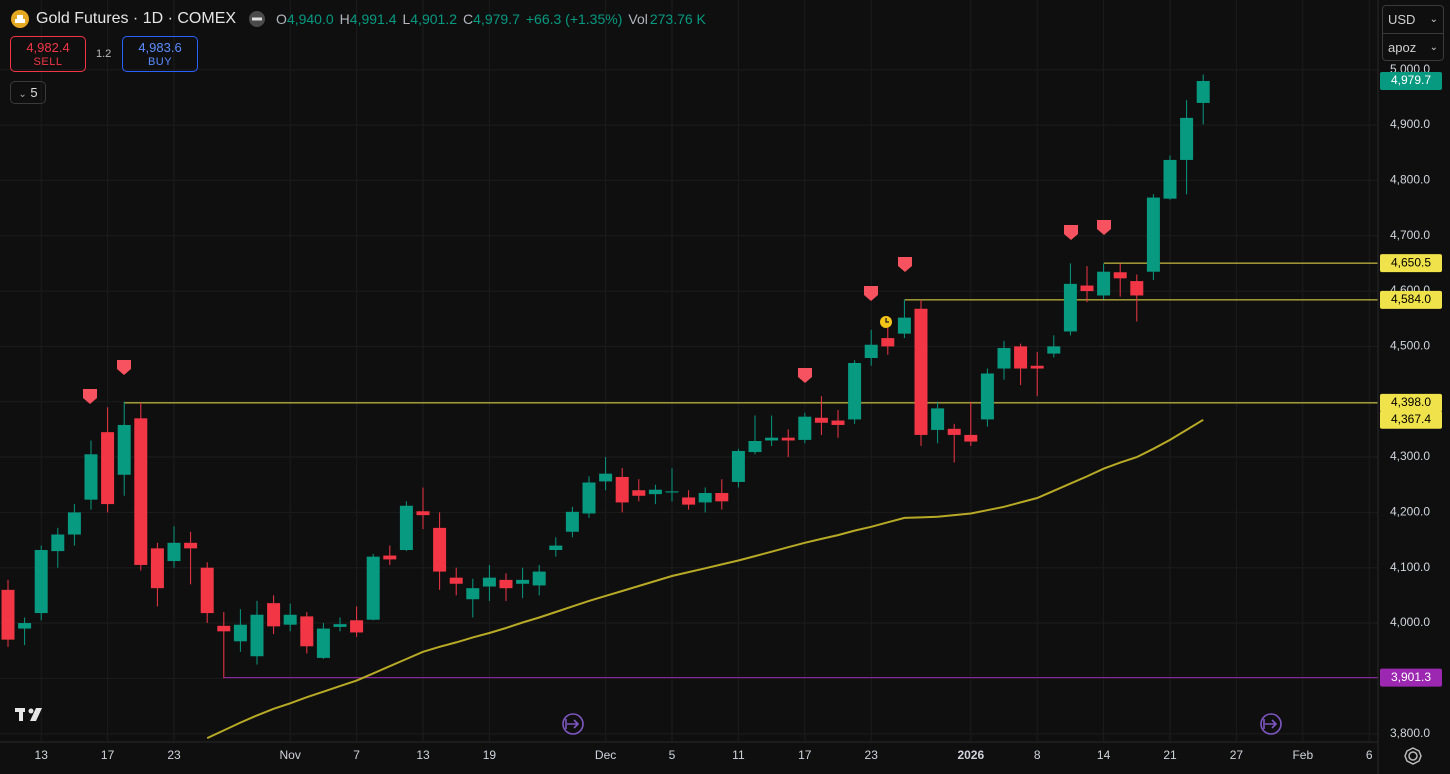  What do you see at coordinates (1410, 567) in the screenshot?
I see `y-tick-label: 4,100.0` at bounding box center [1410, 567].